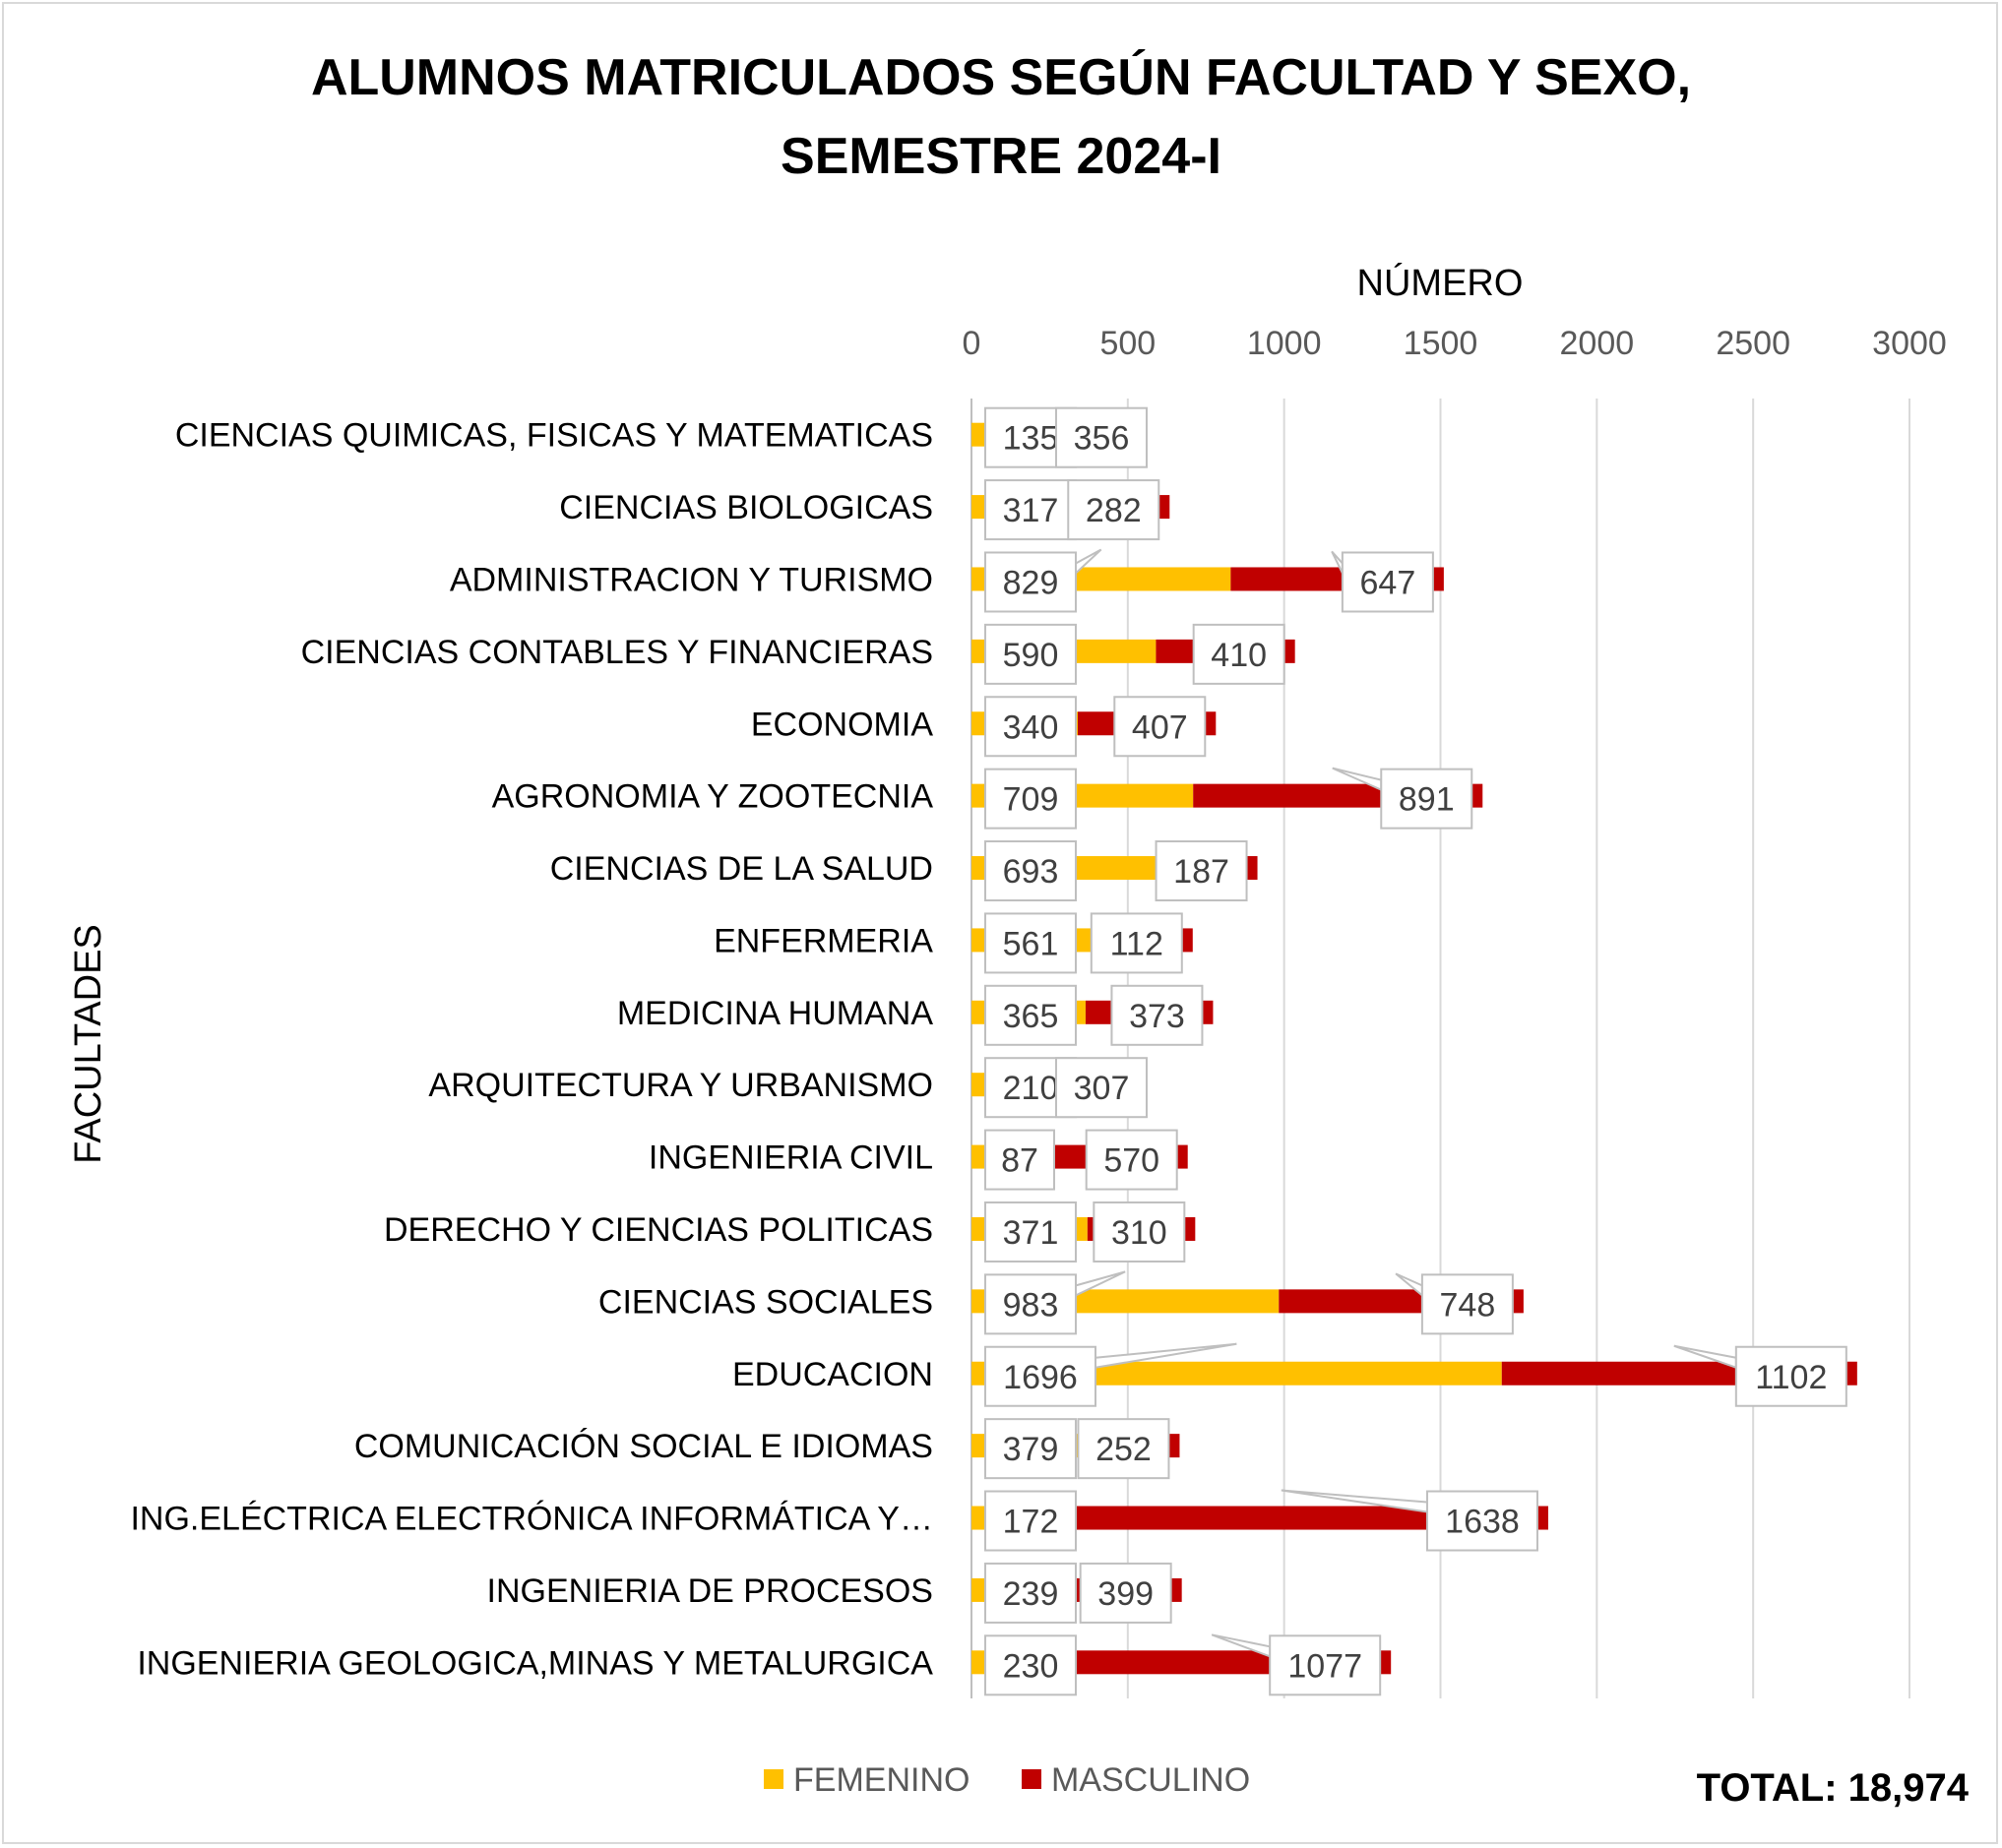 This screenshot has height=1848, width=2002. I want to click on category-label: ENFERMERIA, so click(823, 940).